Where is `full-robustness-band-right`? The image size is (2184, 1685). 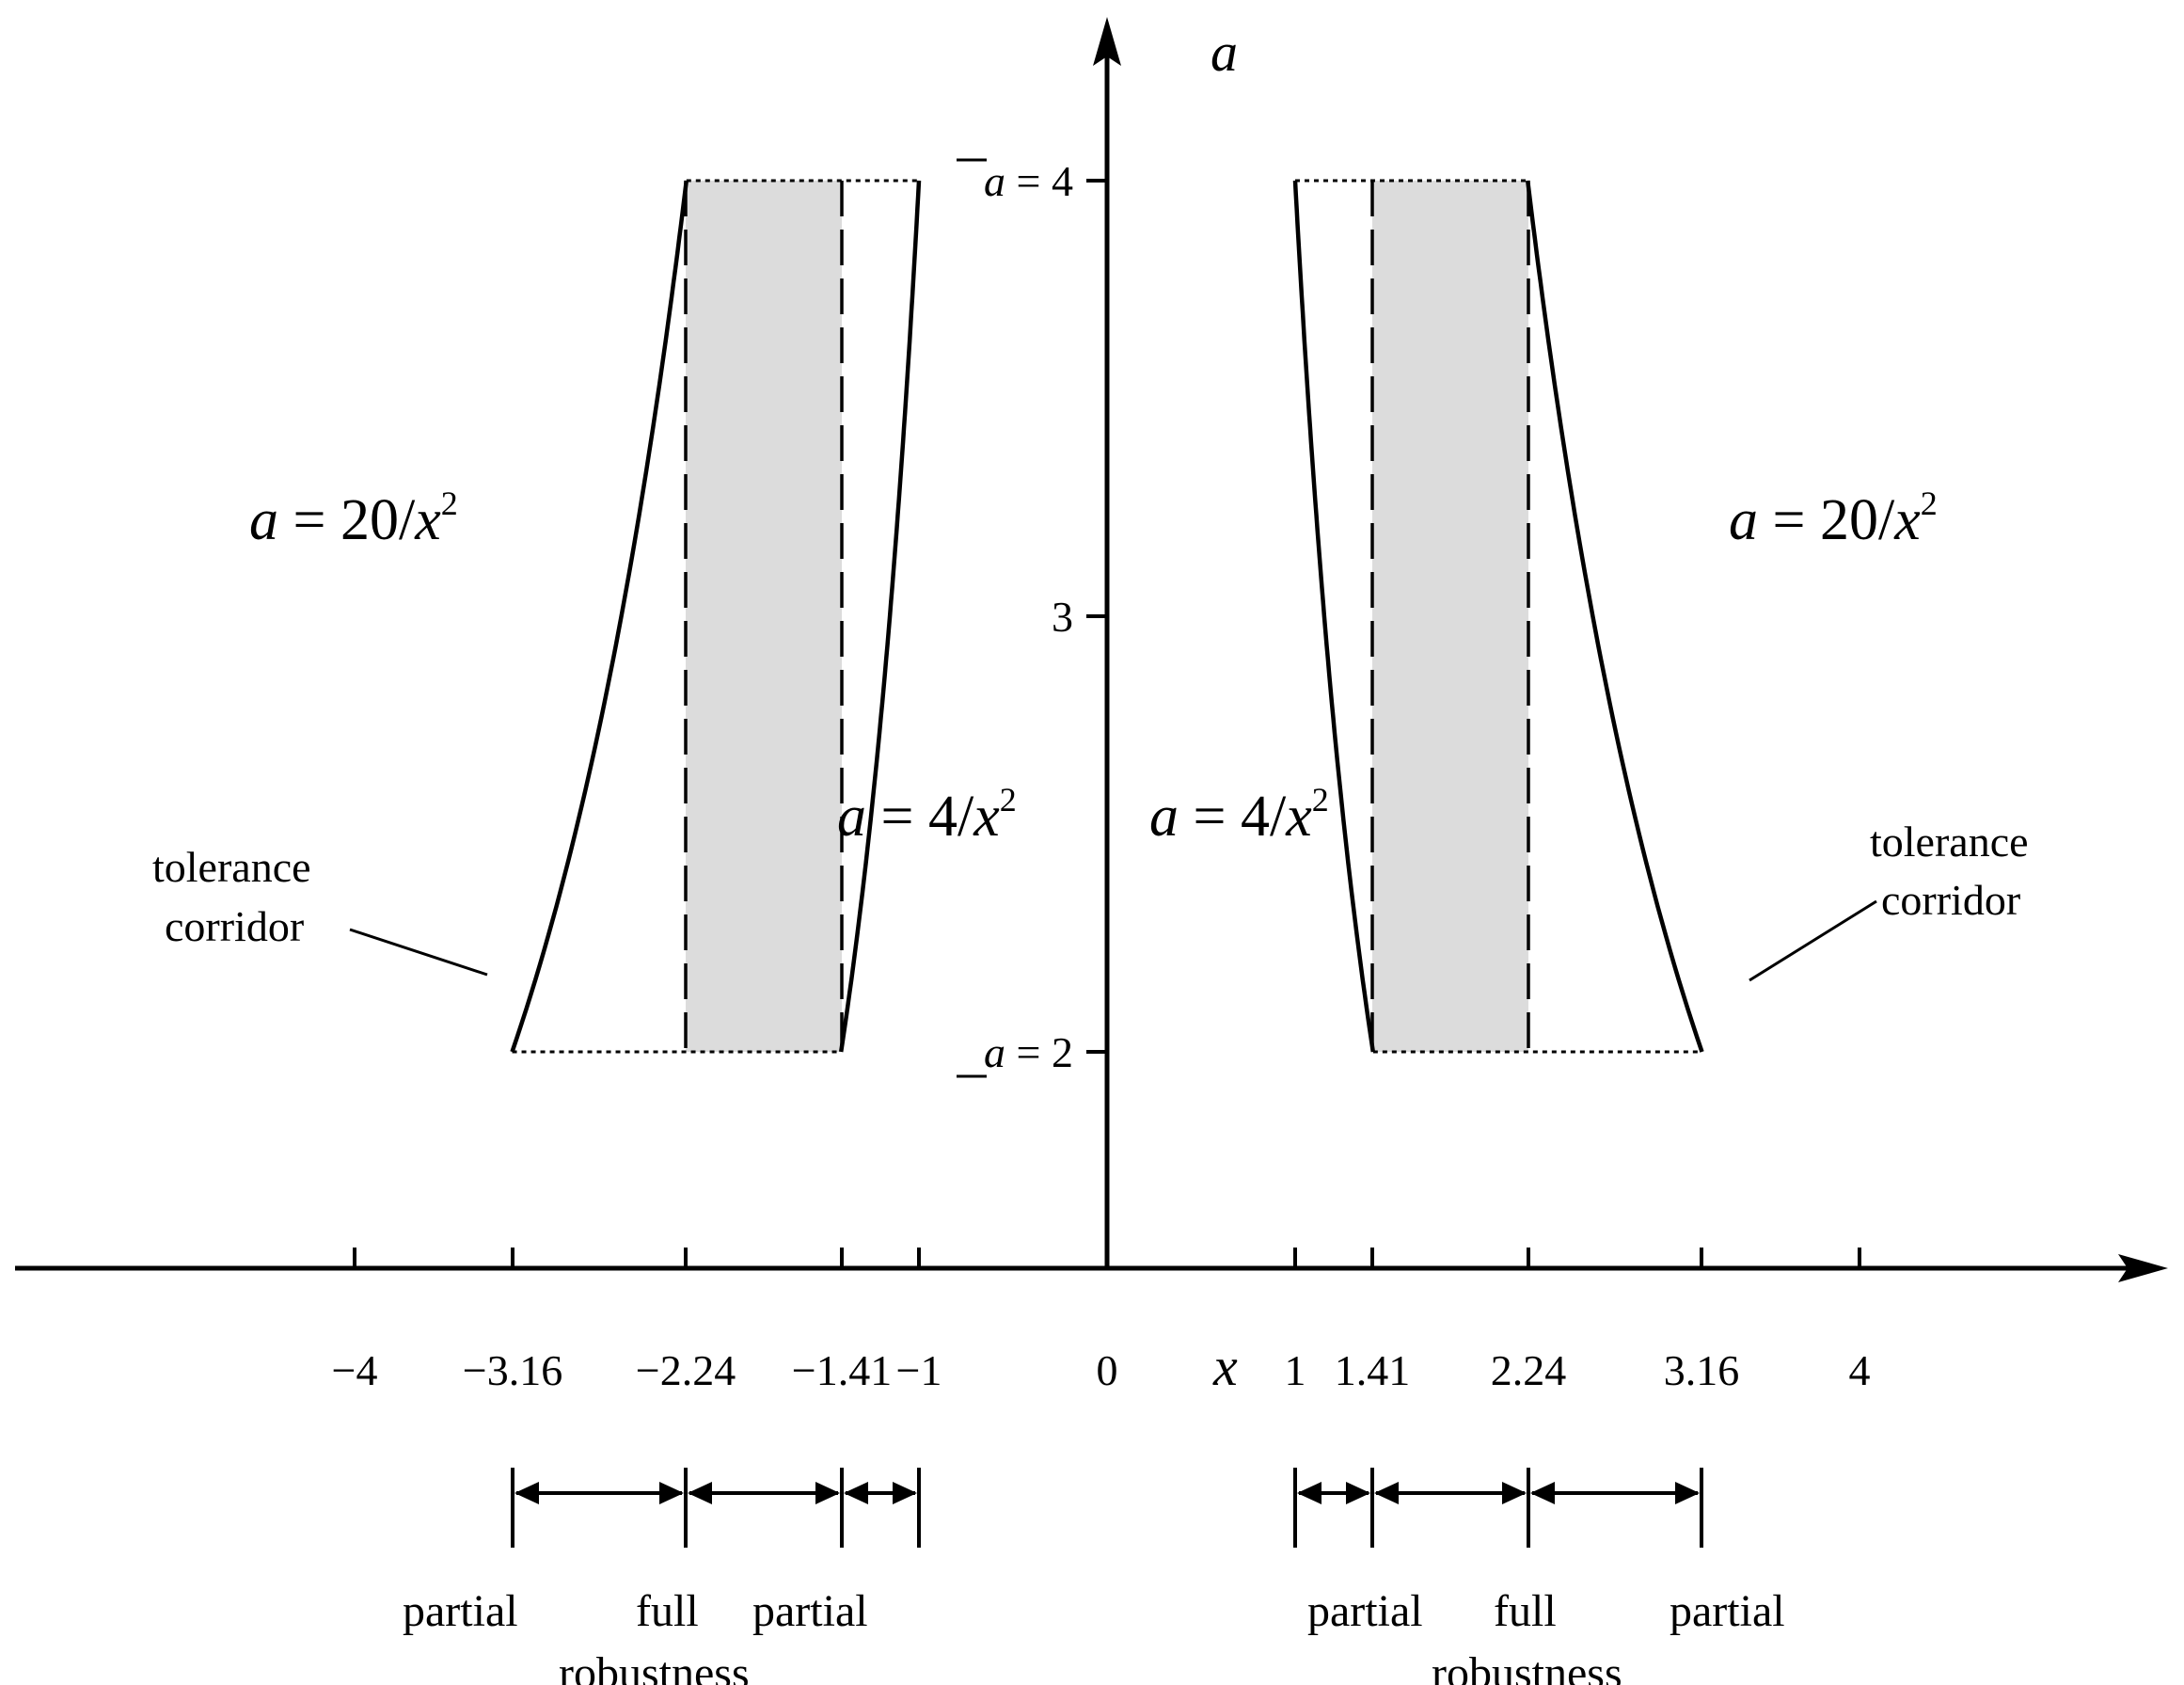 full-robustness-band-right is located at coordinates (1450, 616).